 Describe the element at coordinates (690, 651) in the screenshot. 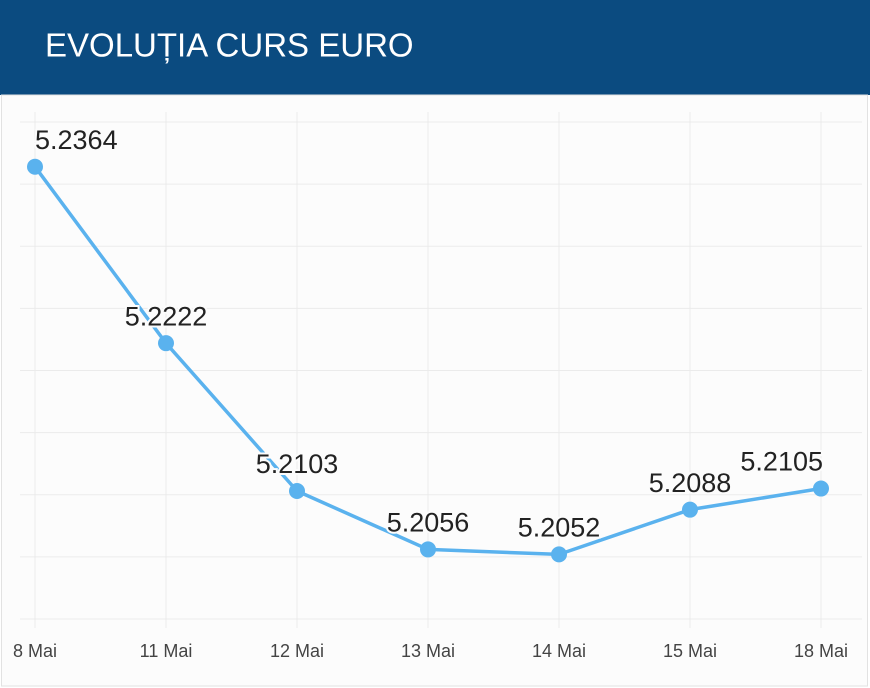

I see `x-tick-label: 15 Mai` at that location.